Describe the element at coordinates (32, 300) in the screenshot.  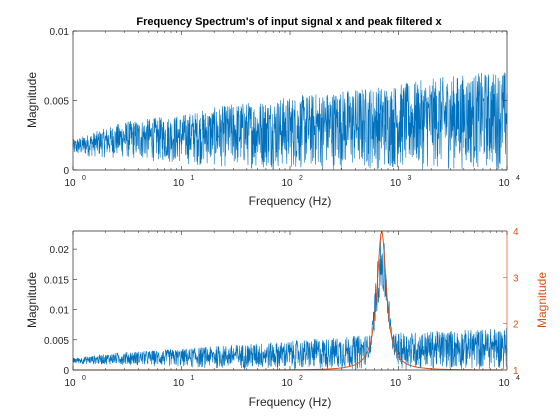
I see `bottom-y-axis-label: Magnitude` at that location.